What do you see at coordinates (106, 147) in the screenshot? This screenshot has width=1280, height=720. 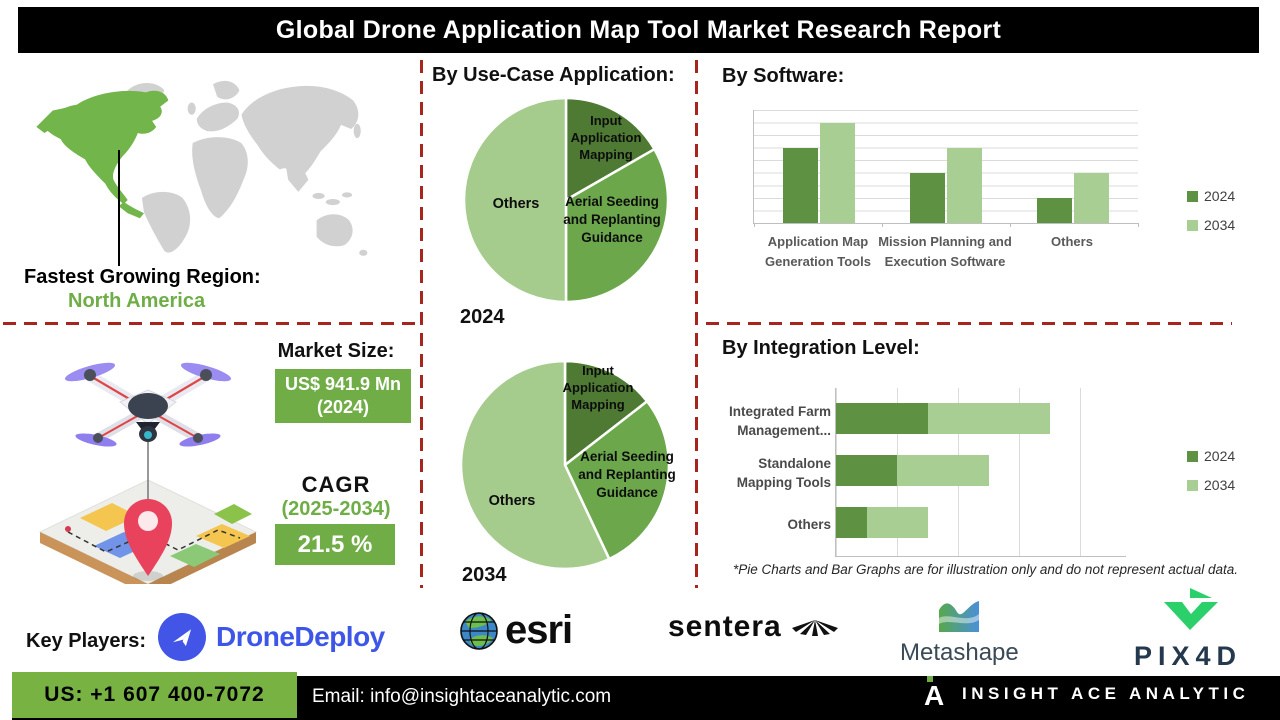 I see `region-north-america` at bounding box center [106, 147].